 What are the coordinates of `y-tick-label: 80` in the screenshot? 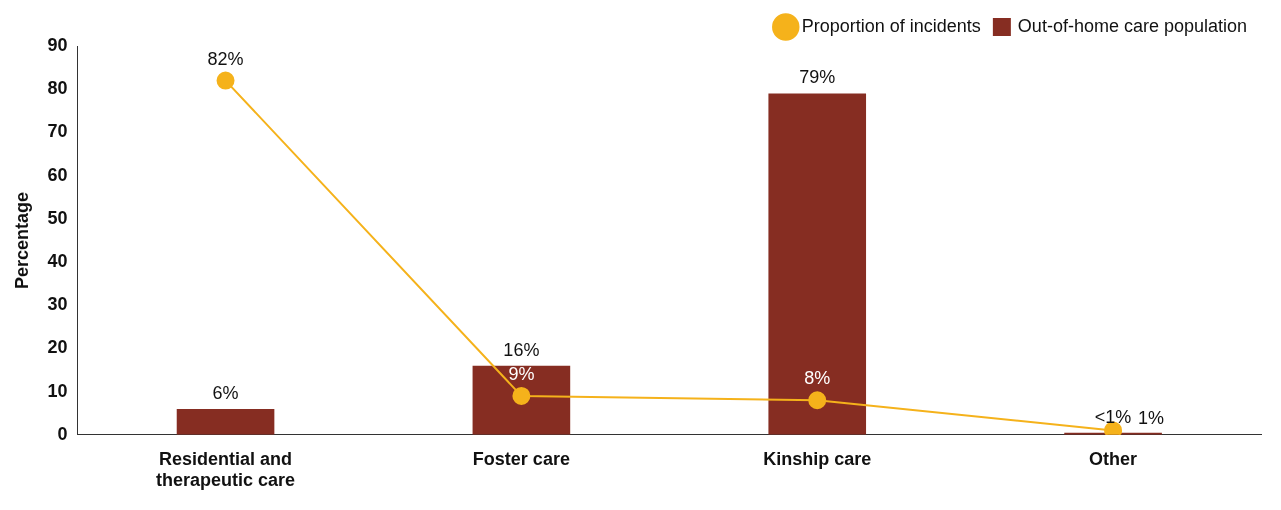 It's located at (57, 88).